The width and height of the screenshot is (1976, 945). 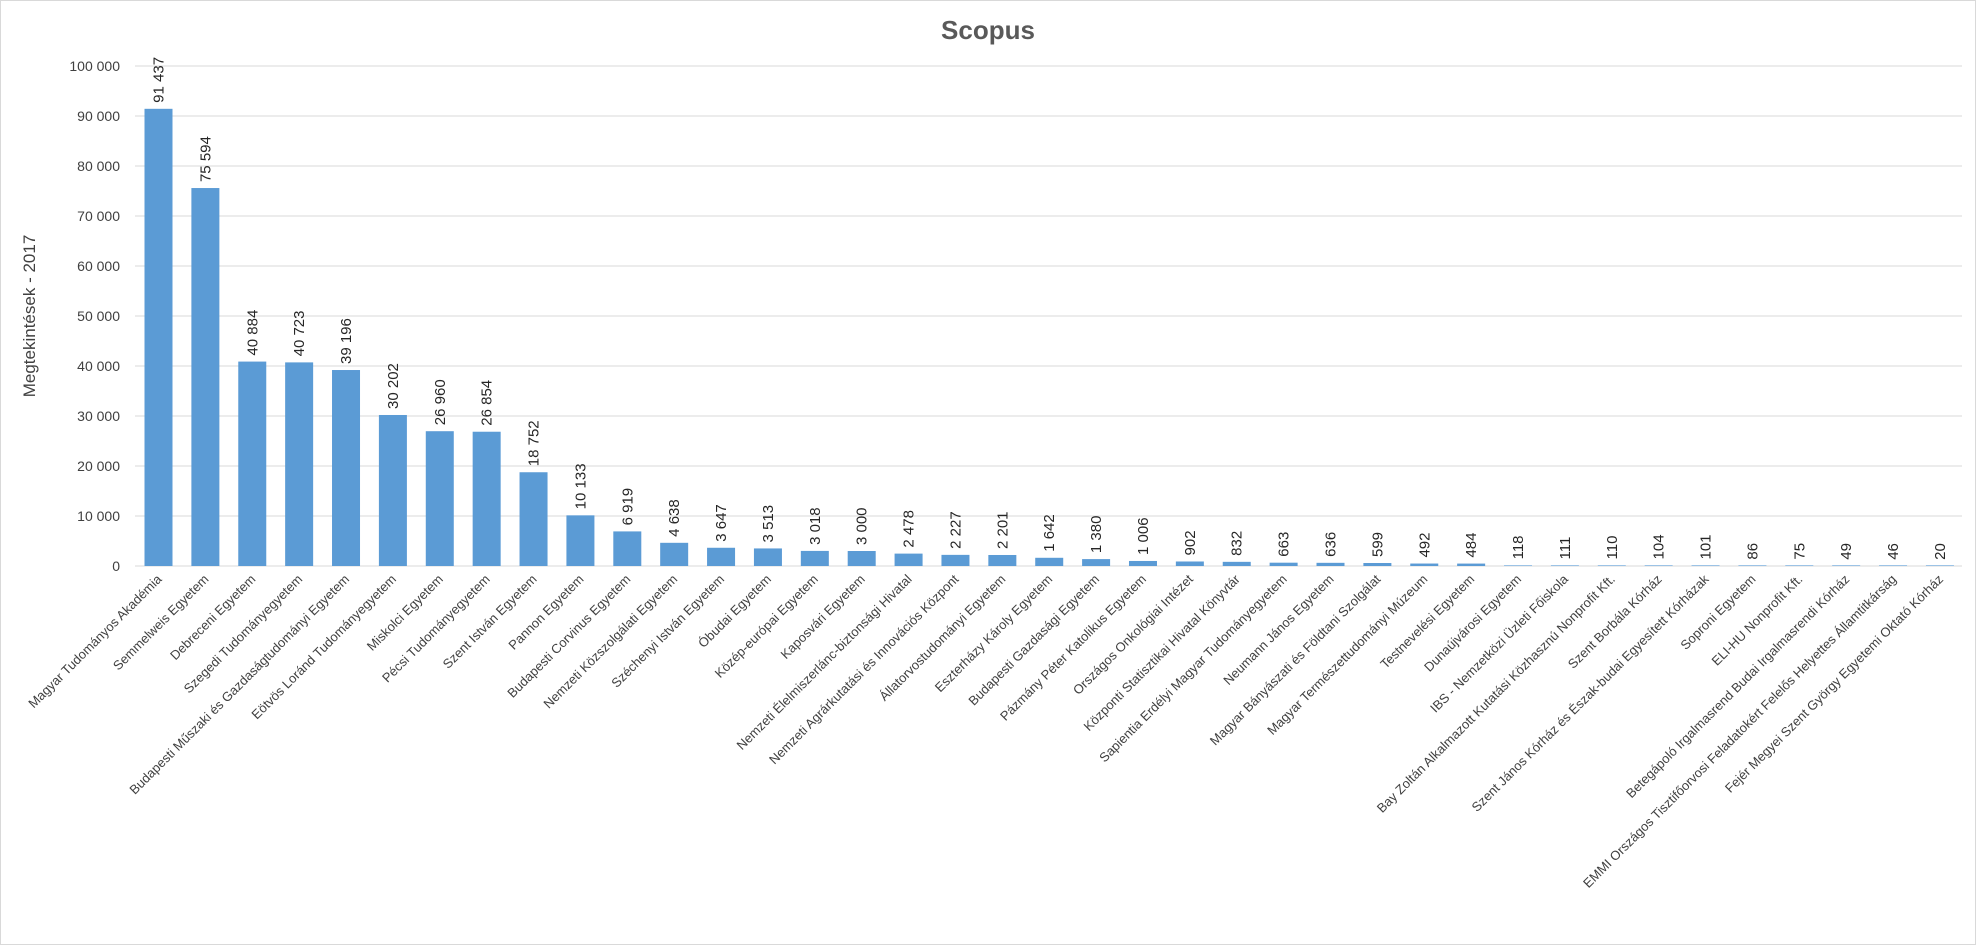 I want to click on data-label: 75 594, so click(x=205, y=159).